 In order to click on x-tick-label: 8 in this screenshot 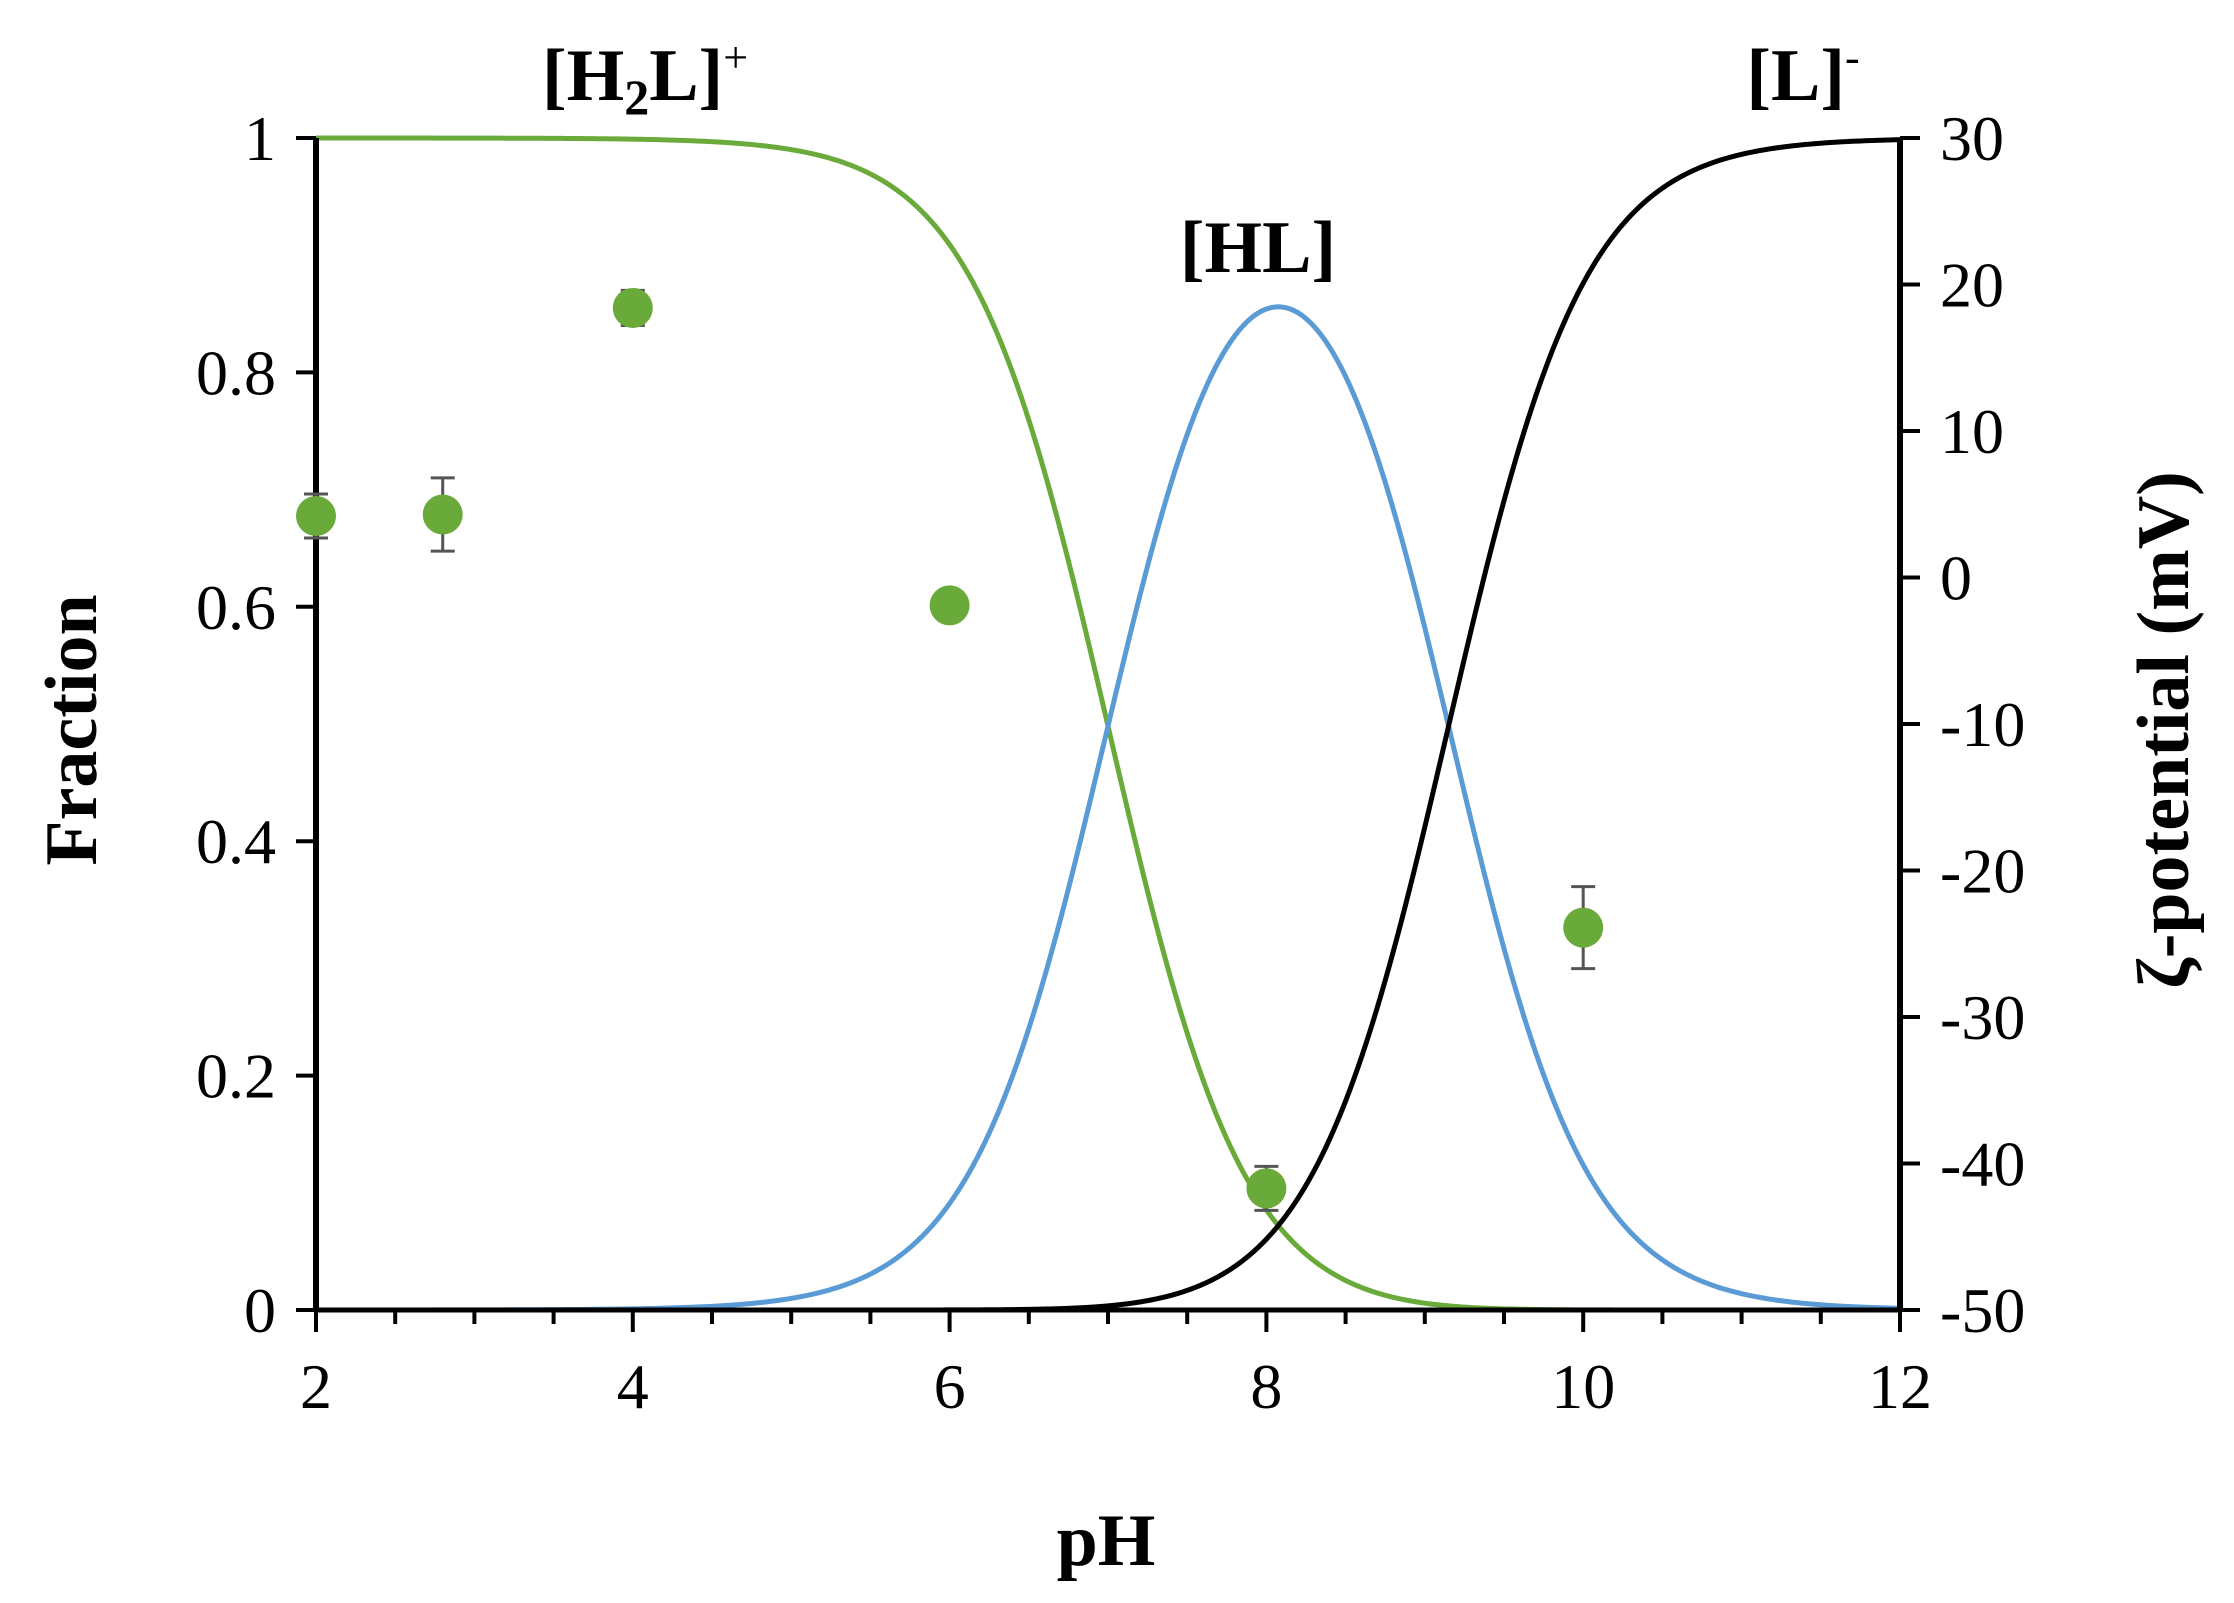, I will do `click(1266, 1386)`.